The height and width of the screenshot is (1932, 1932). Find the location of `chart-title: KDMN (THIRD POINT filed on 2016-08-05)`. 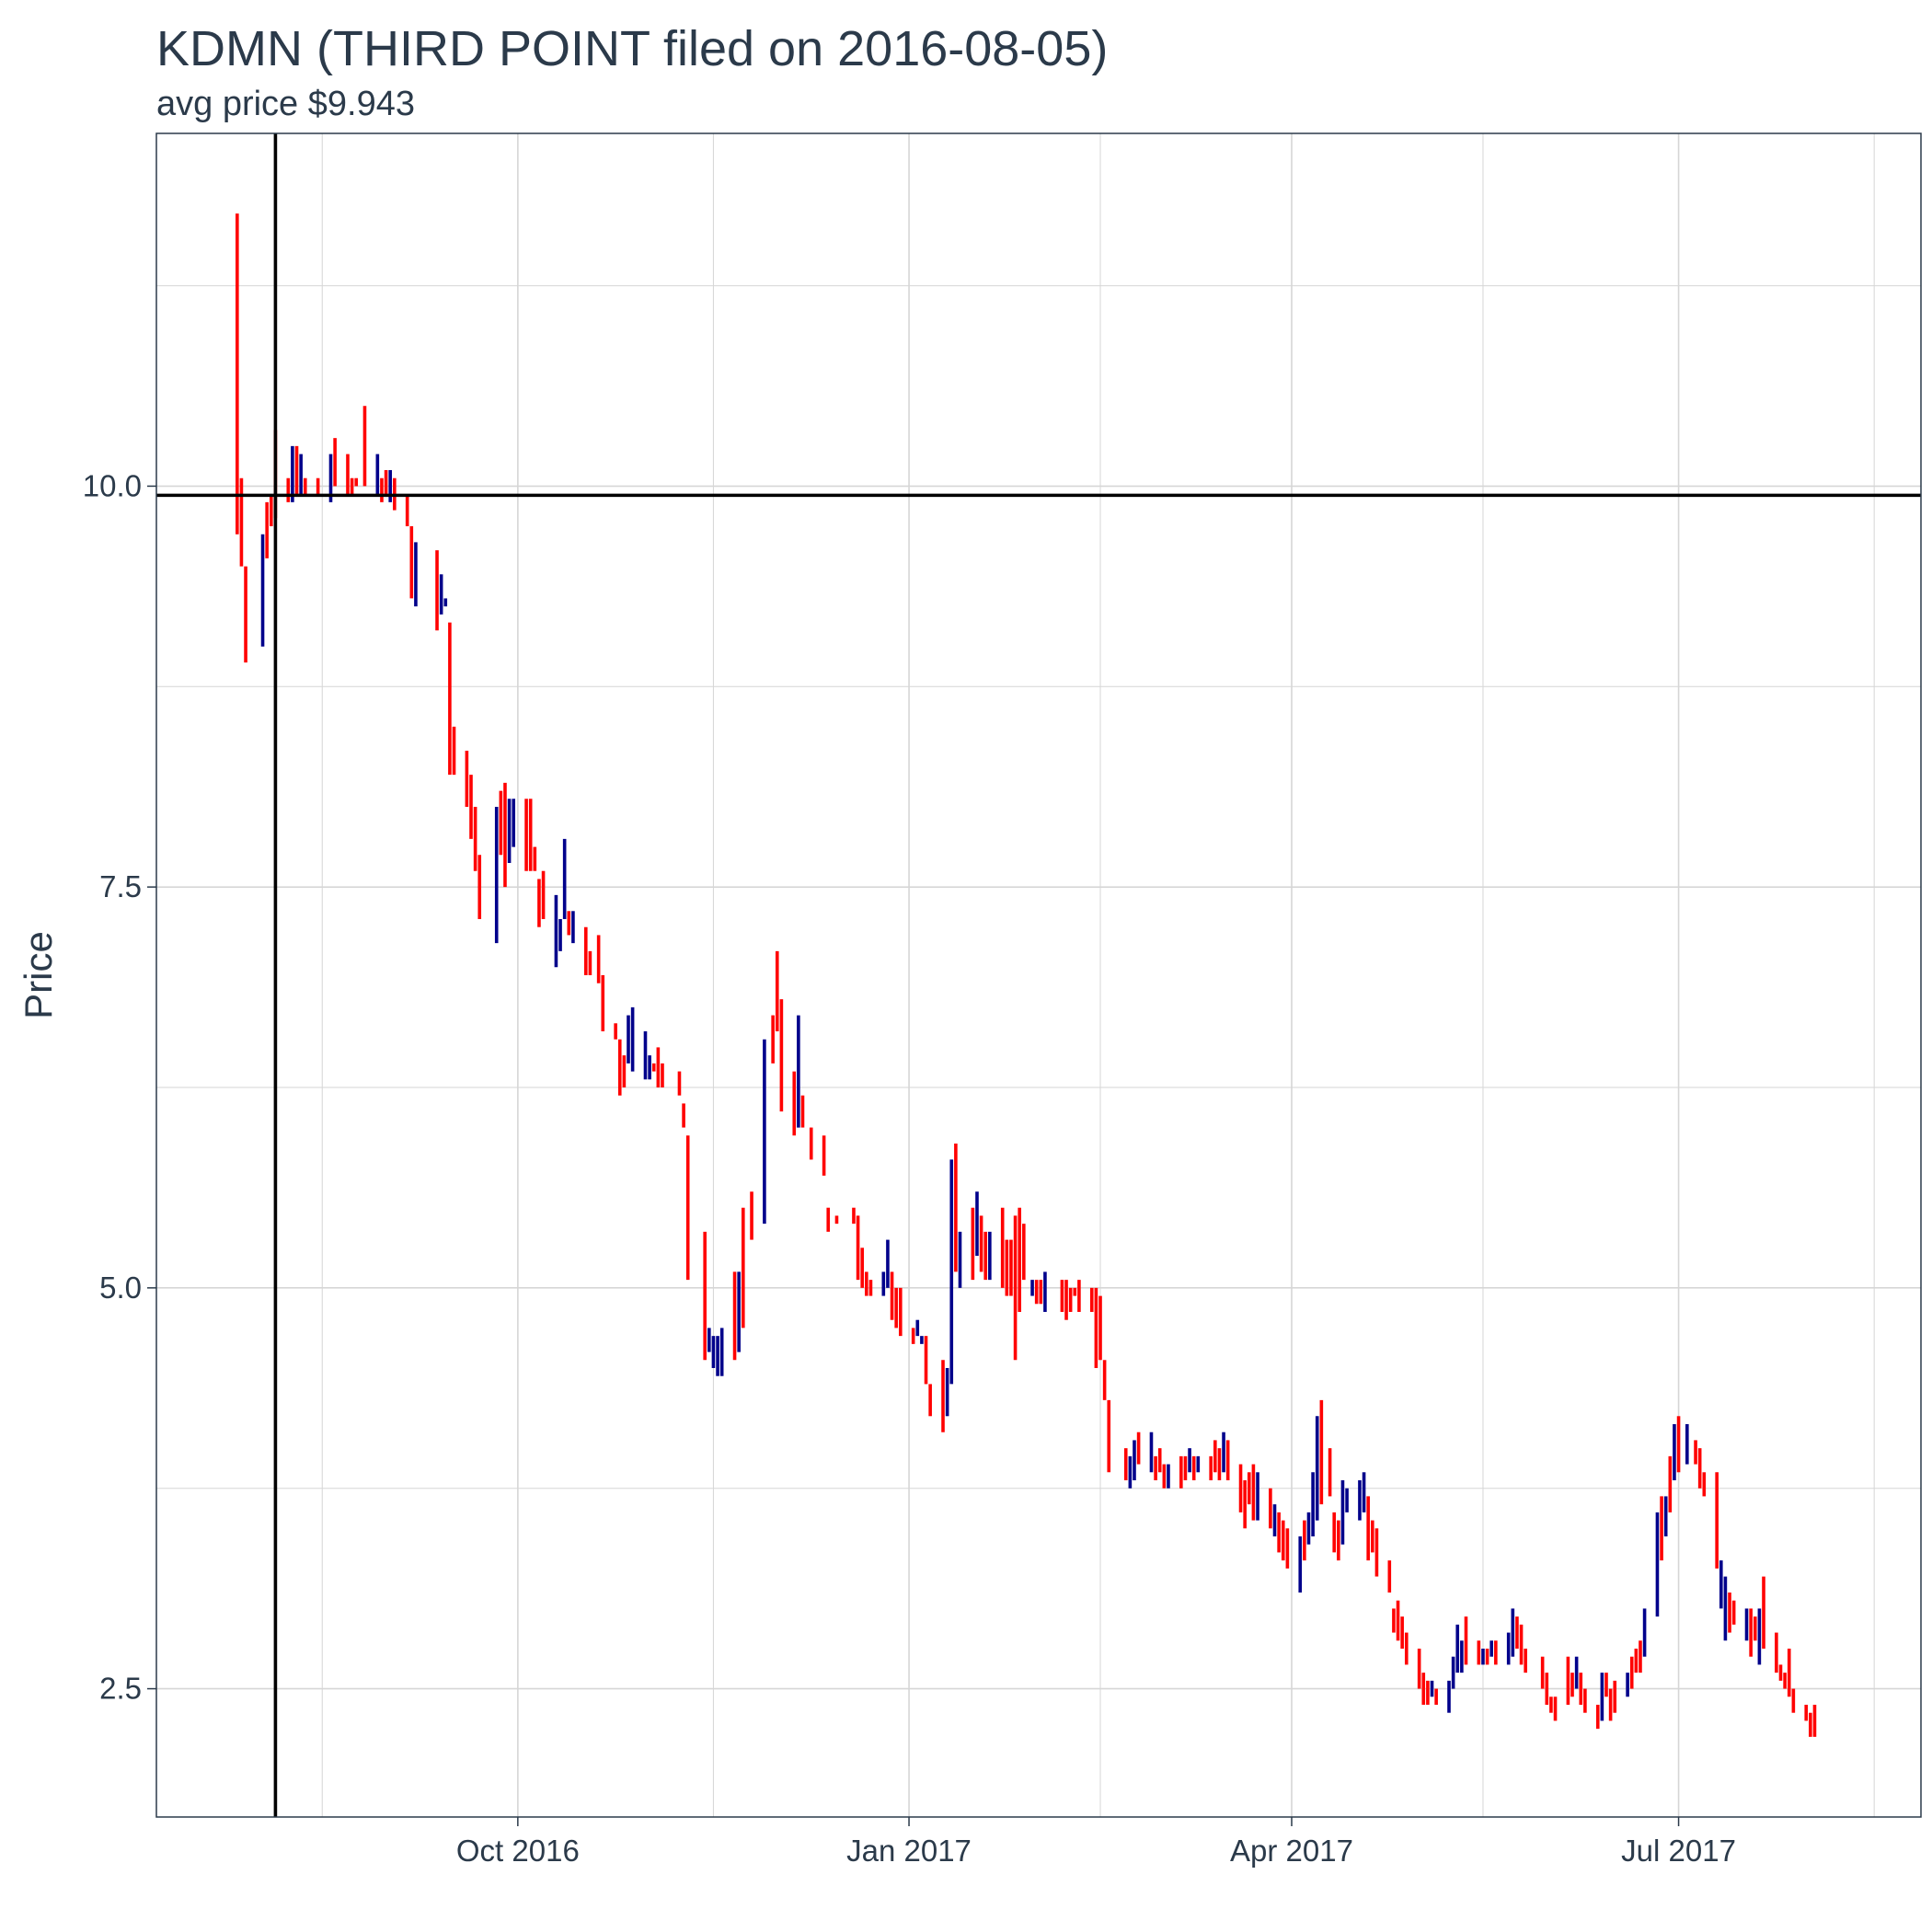

chart-title: KDMN (THIRD POINT filed on 2016-08-05) is located at coordinates (632, 48).